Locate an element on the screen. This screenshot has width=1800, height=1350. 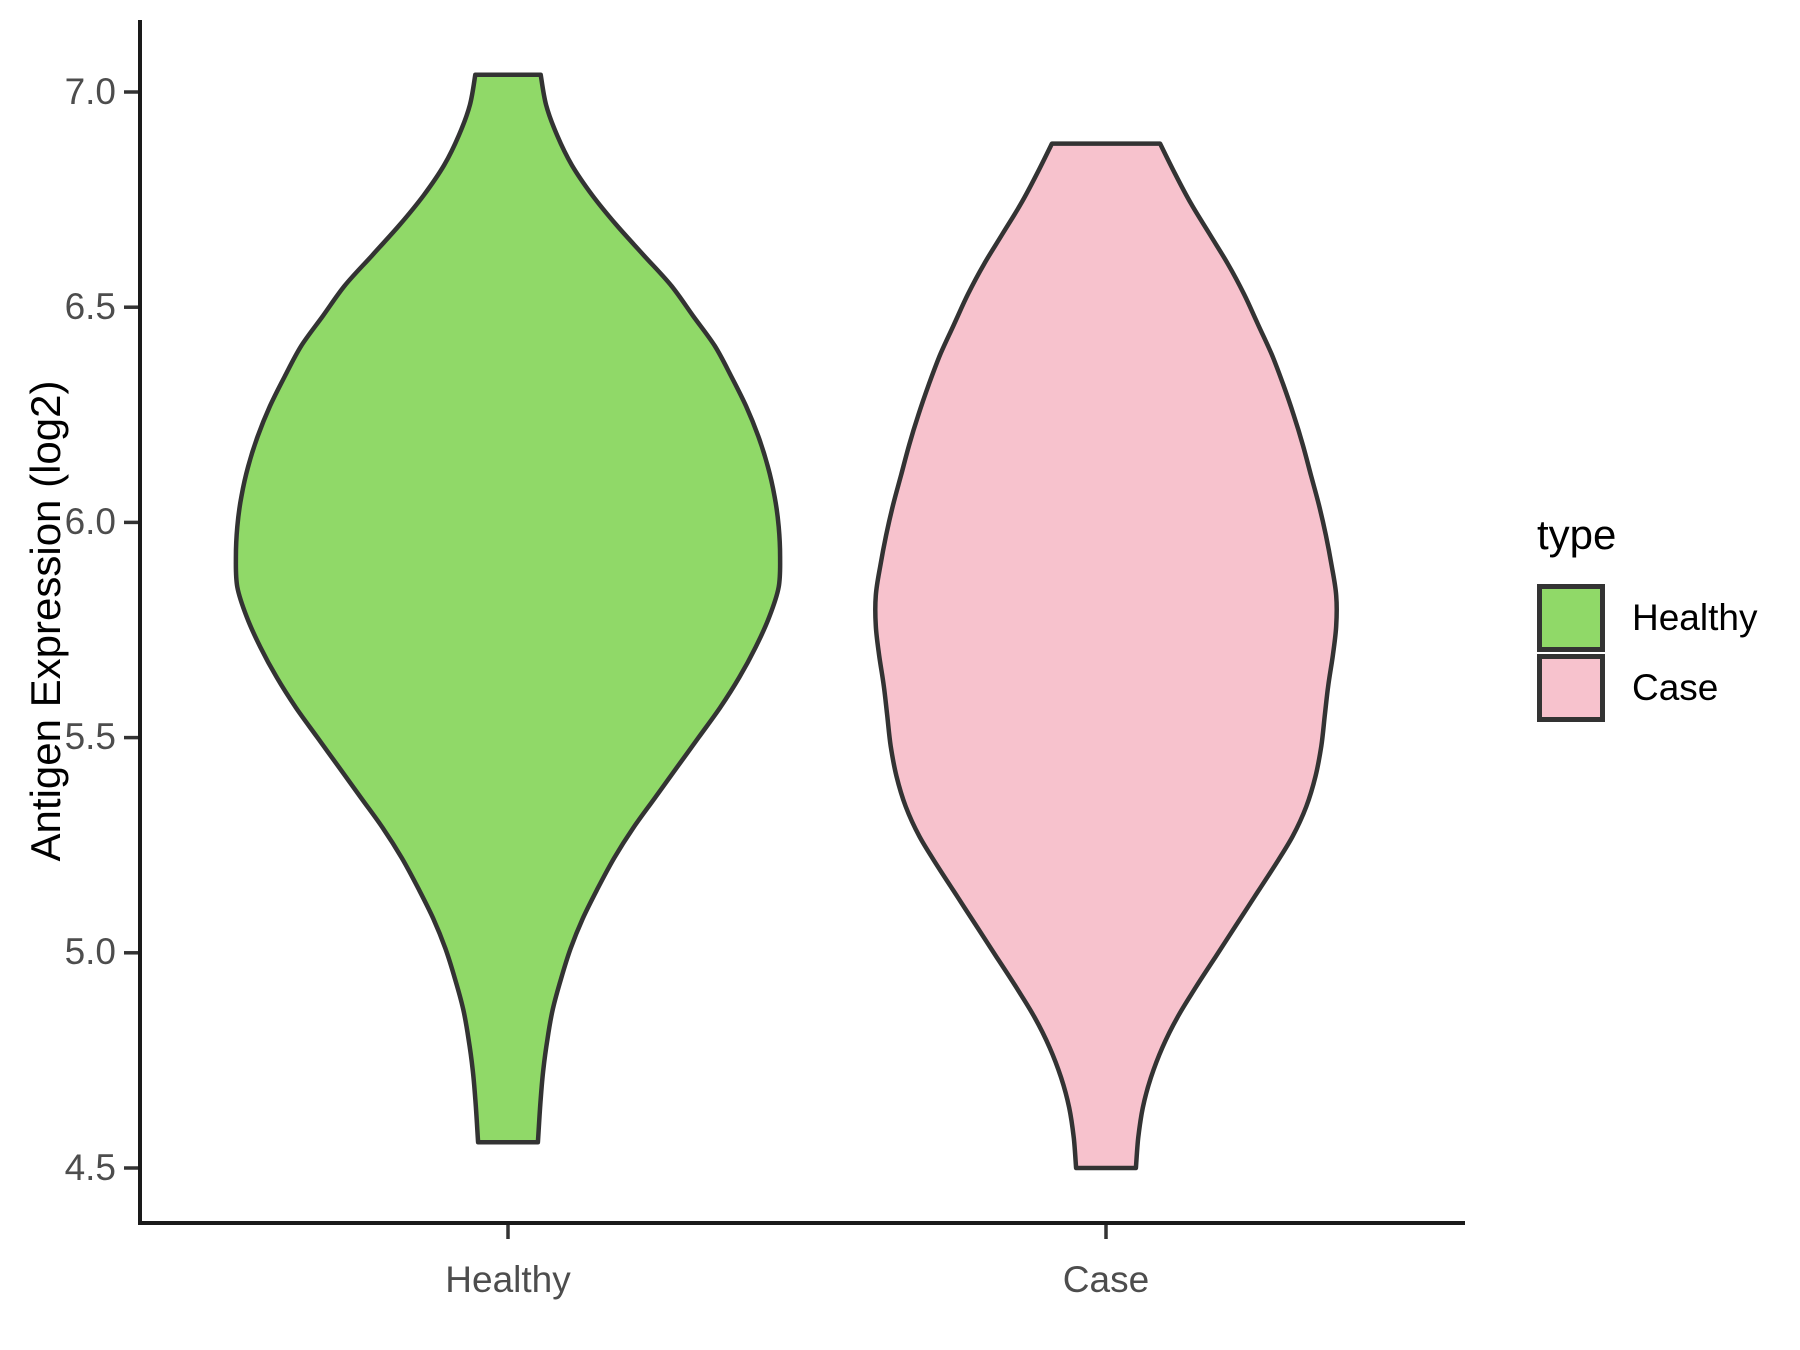
legend-entry-healthy: Healthy is located at coordinates (1647, 618).